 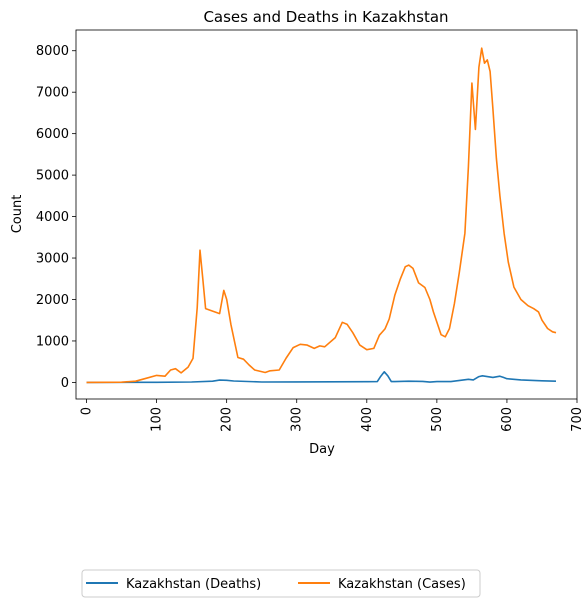 I want to click on x-tick-label: 300, so click(x=297, y=419).